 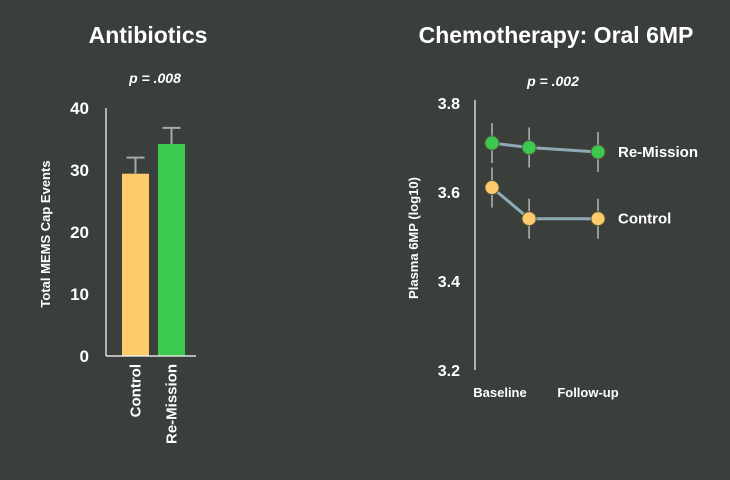 I want to click on y-tick-label: 40, so click(x=79, y=108).